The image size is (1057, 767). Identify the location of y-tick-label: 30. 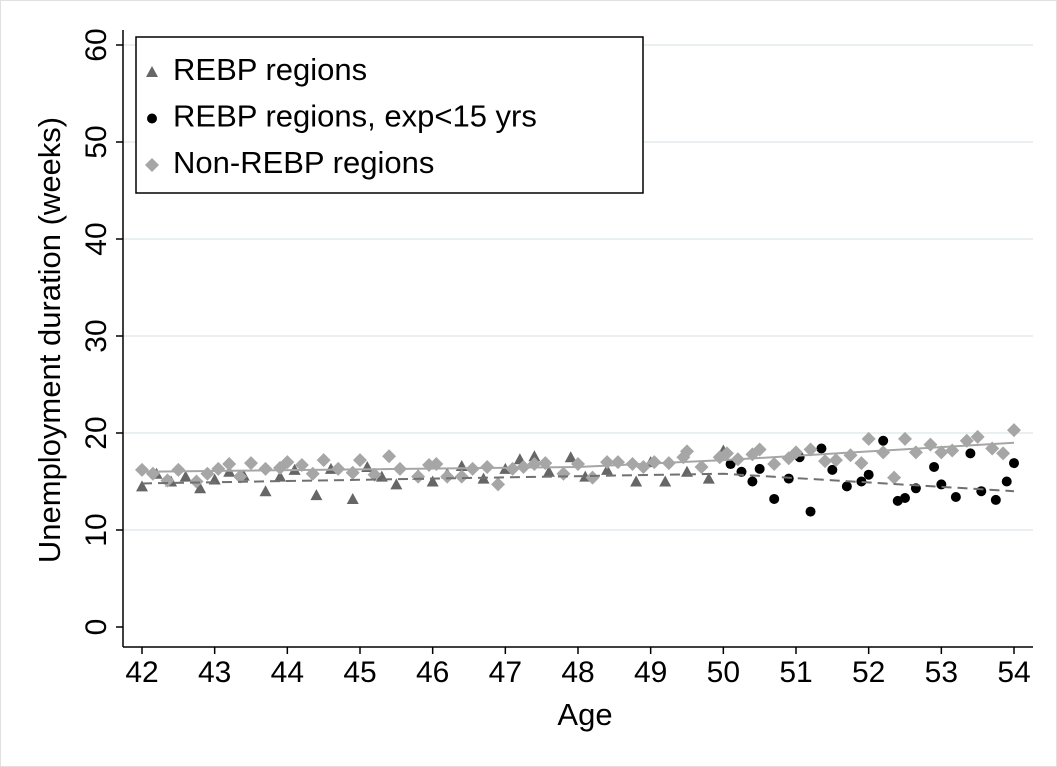
(96, 335).